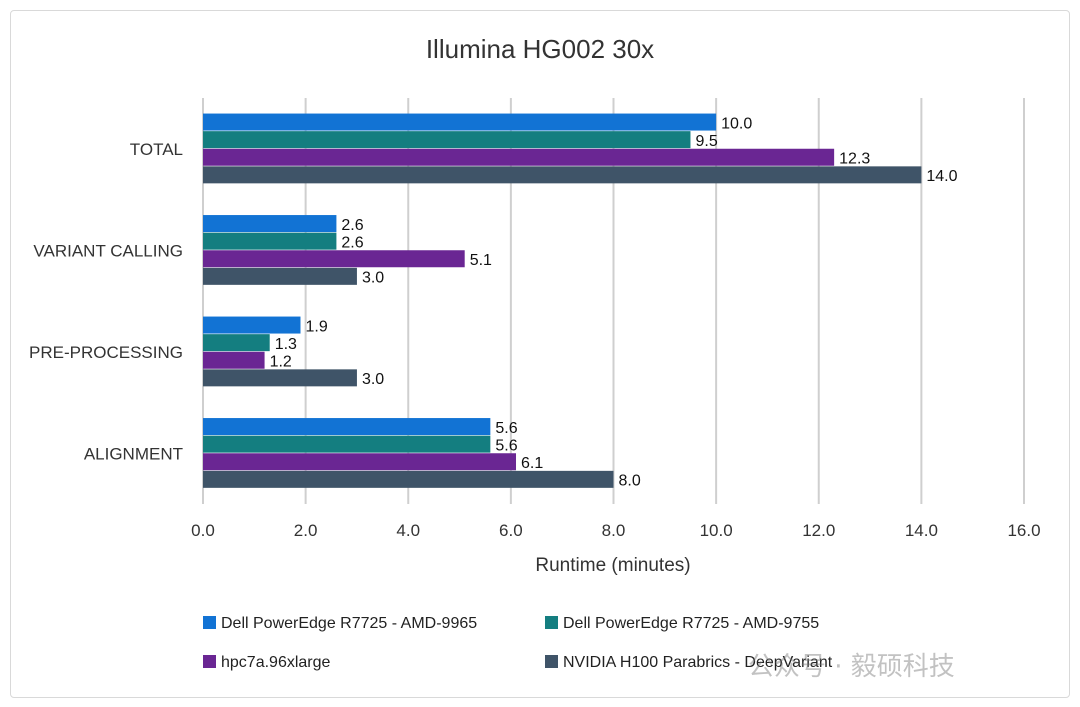  Describe the element at coordinates (691, 623) in the screenshot. I see `legend-label: Dell PowerEdge R7725 - AMD-9755` at that location.